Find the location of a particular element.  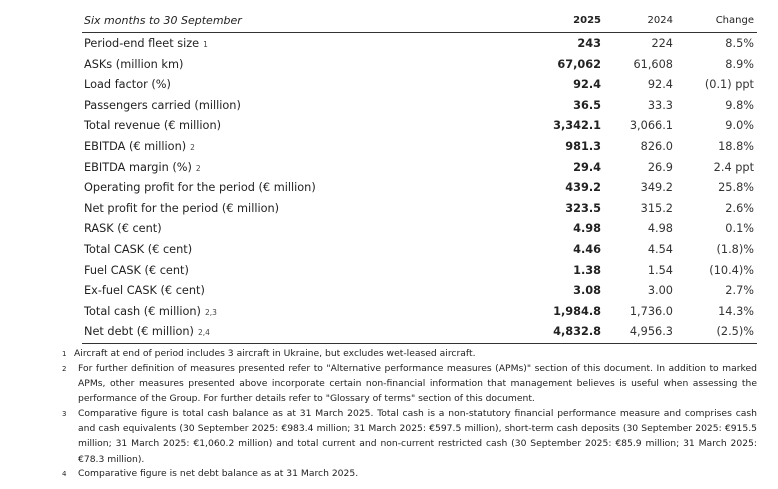

footnote-number: 3 is located at coordinates (64, 414).